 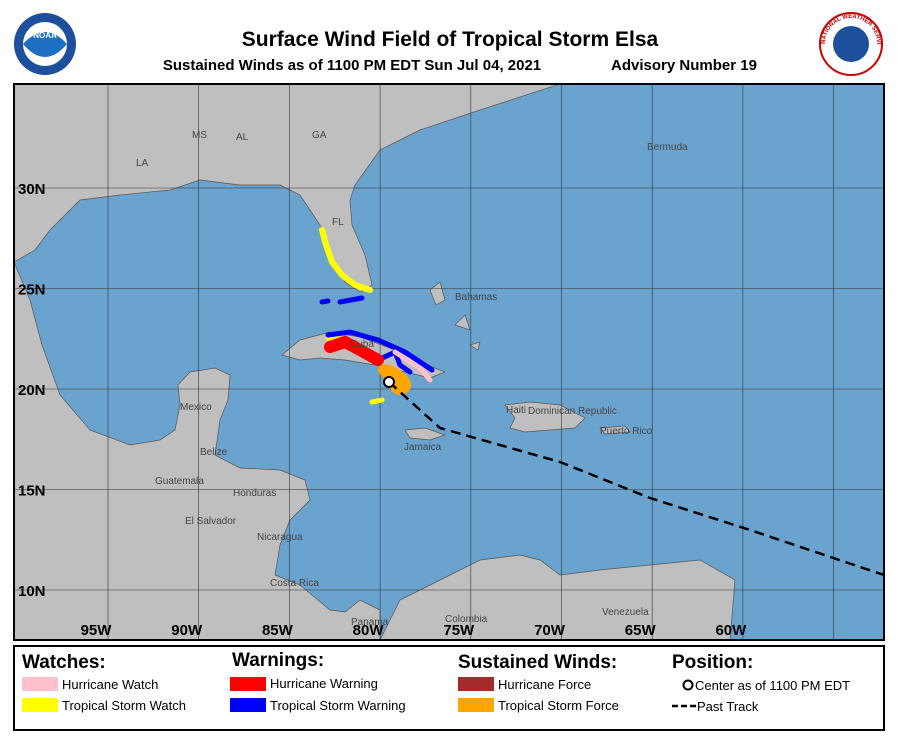 I want to click on legend-item: Center as of 1100 PM EDT, so click(x=772, y=685).